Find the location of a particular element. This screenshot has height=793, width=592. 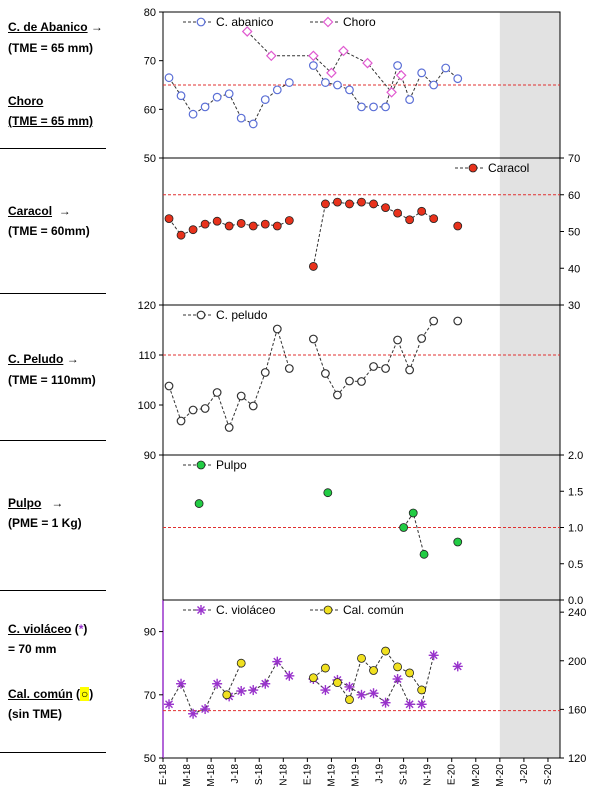

peludo-name: C. Peludo is located at coordinates (36, 359).